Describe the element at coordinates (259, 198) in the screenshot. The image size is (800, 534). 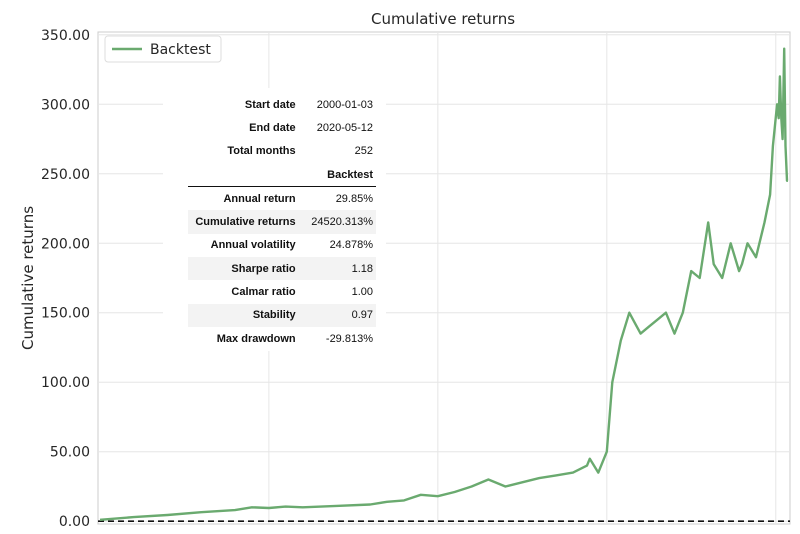
I see `stats-label: Annual return` at that location.